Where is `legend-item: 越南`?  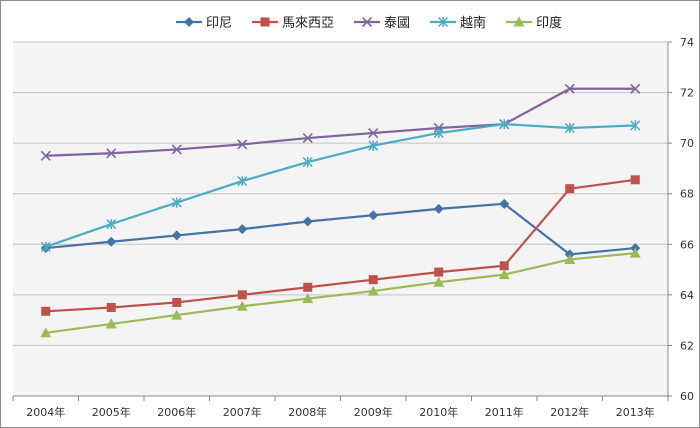
legend-item: 越南 is located at coordinates (458, 23).